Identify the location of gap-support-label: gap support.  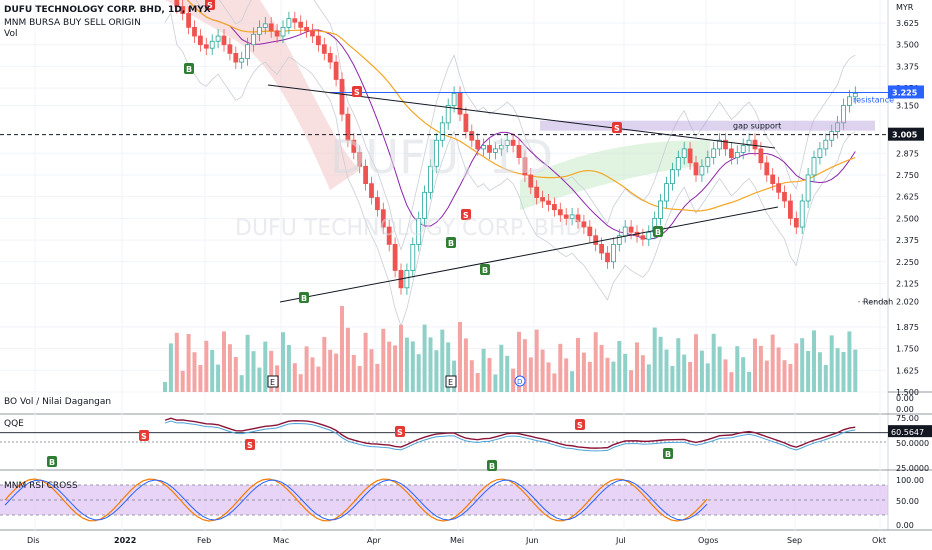
(757, 126).